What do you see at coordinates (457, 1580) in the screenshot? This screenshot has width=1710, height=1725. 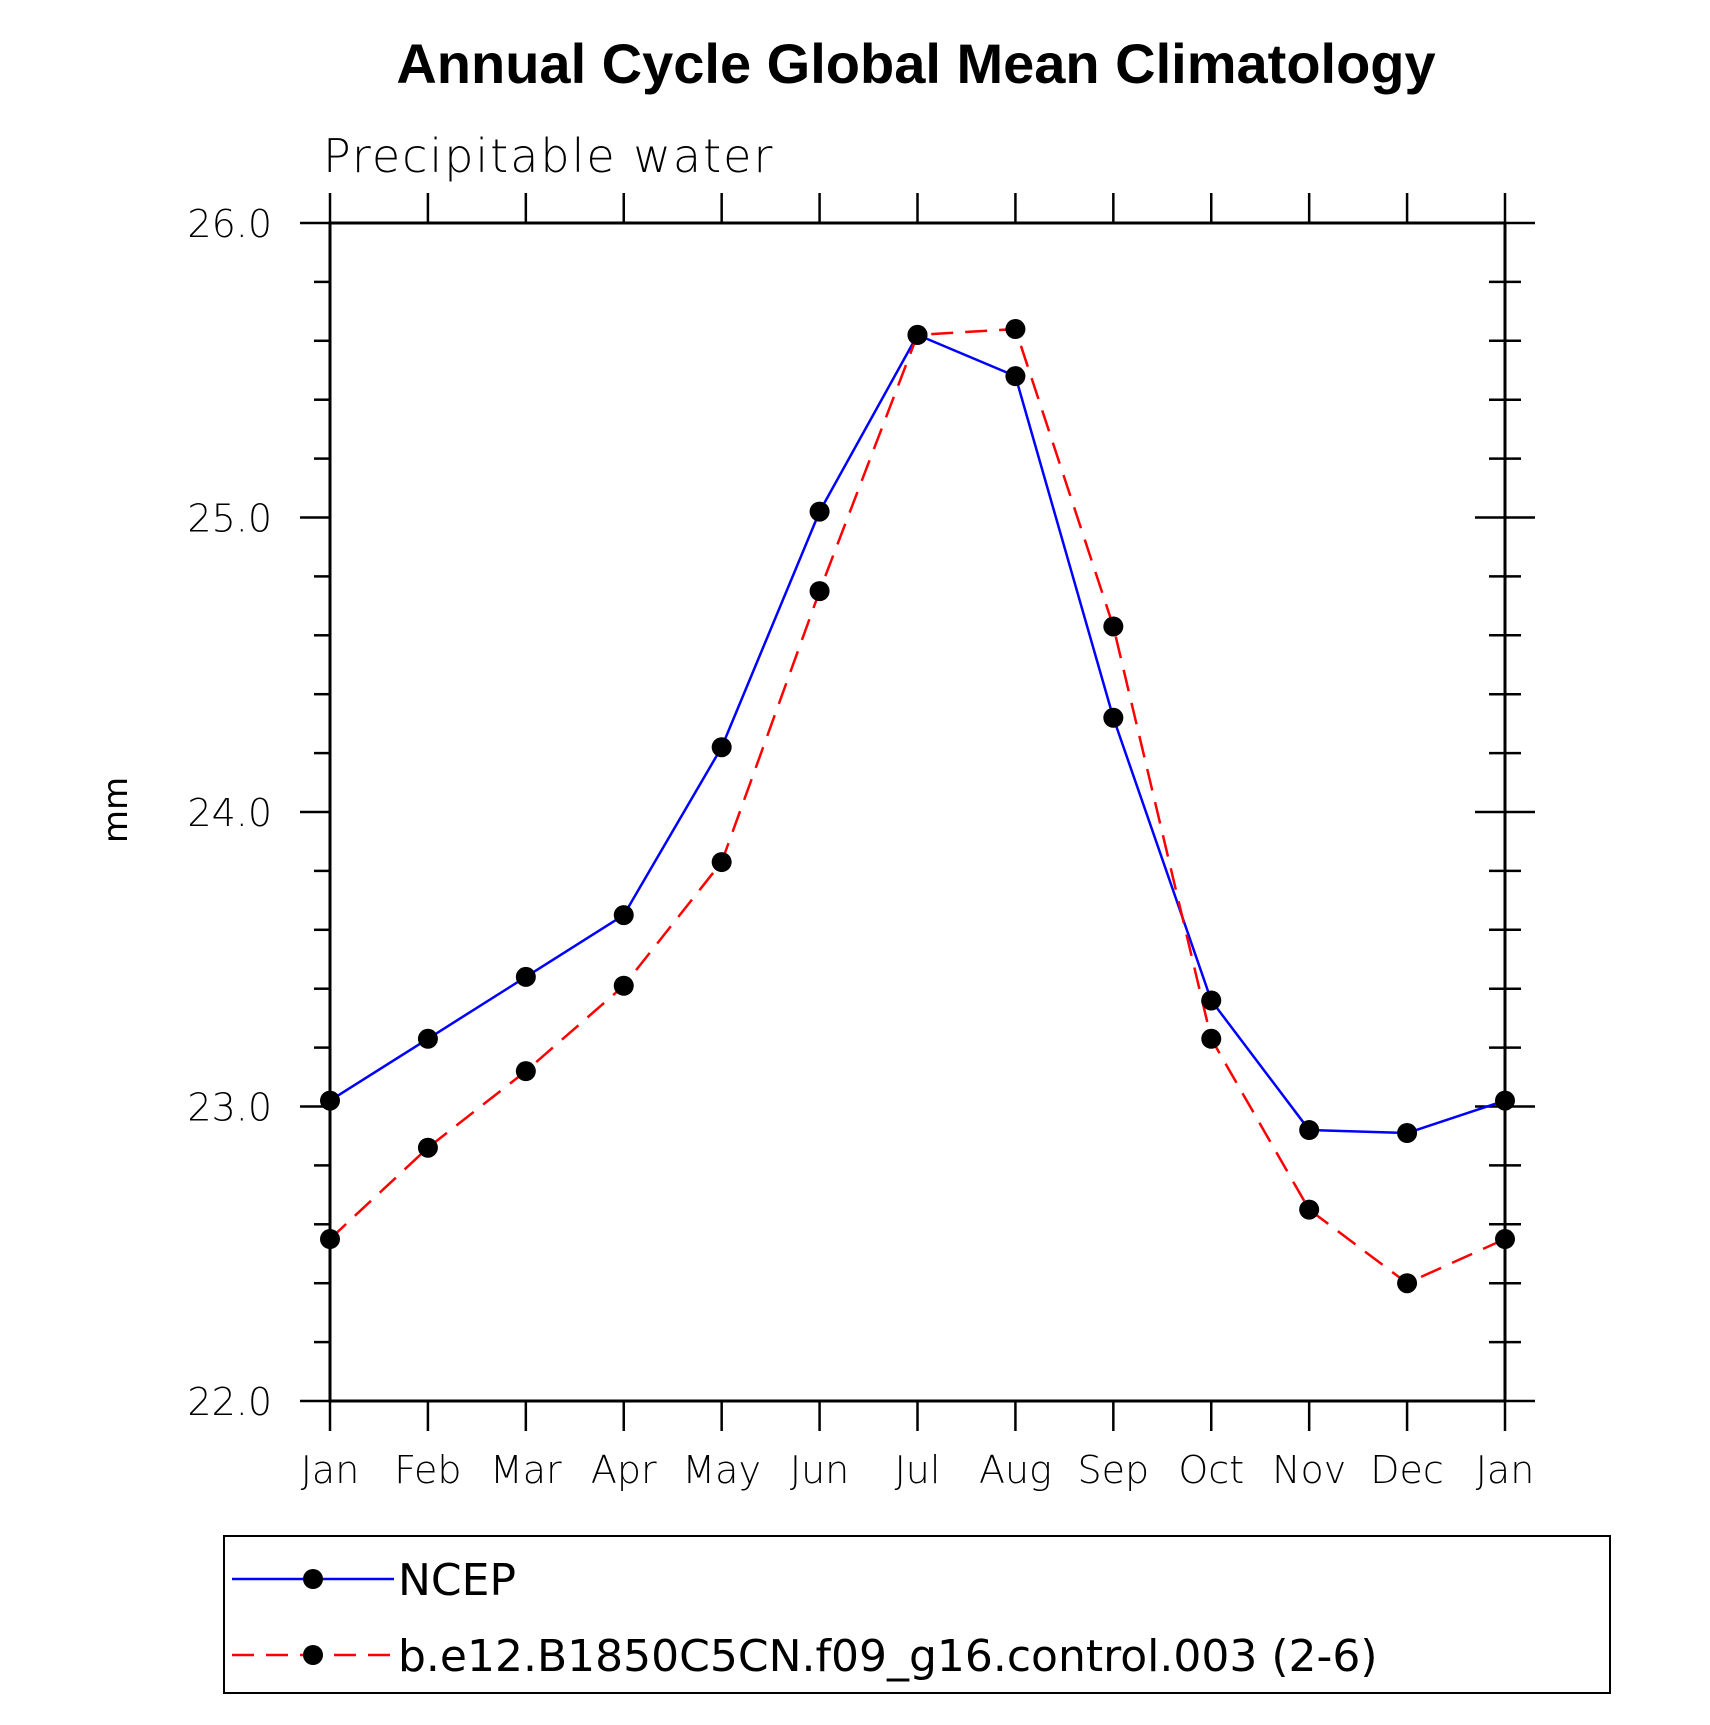 I see `legend-label-1: NCEP` at bounding box center [457, 1580].